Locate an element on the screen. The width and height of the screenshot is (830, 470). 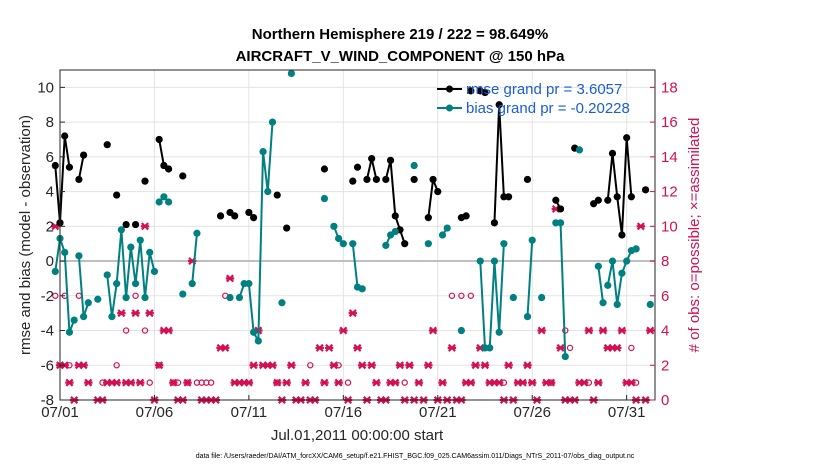
y-tick-label: 10 is located at coordinates (45, 87).